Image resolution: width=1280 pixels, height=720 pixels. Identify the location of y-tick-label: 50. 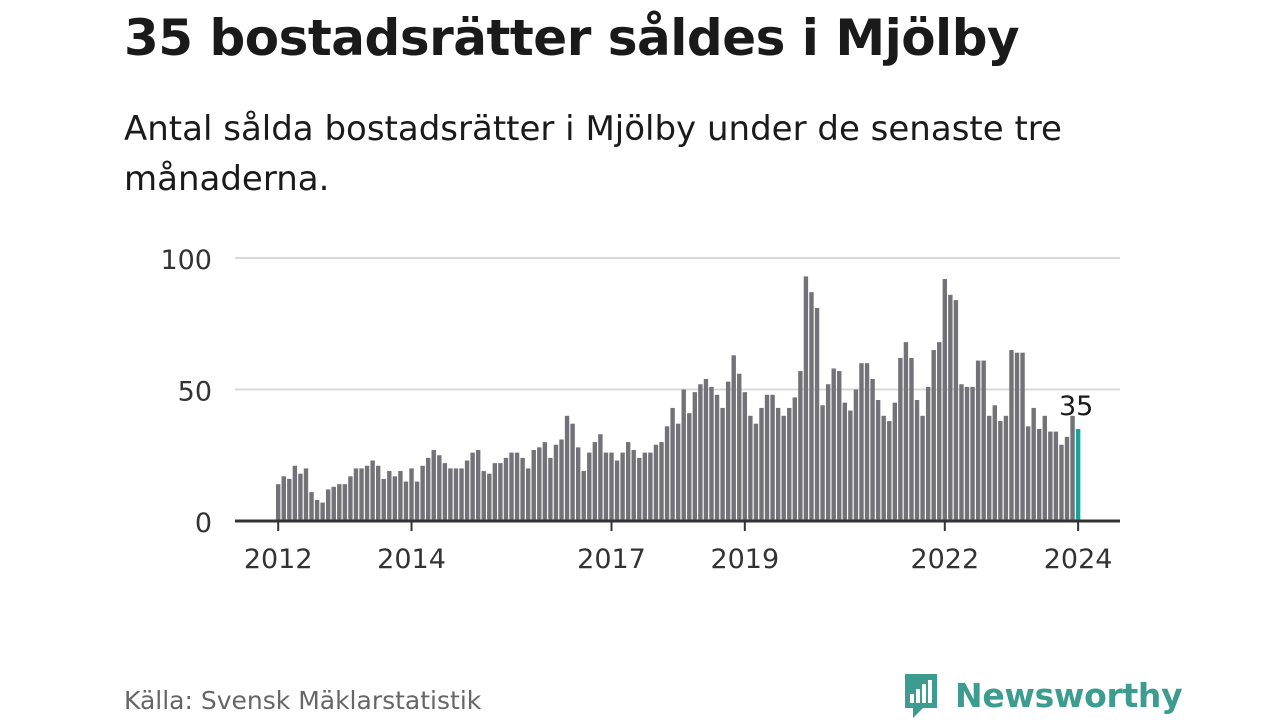
(195, 392).